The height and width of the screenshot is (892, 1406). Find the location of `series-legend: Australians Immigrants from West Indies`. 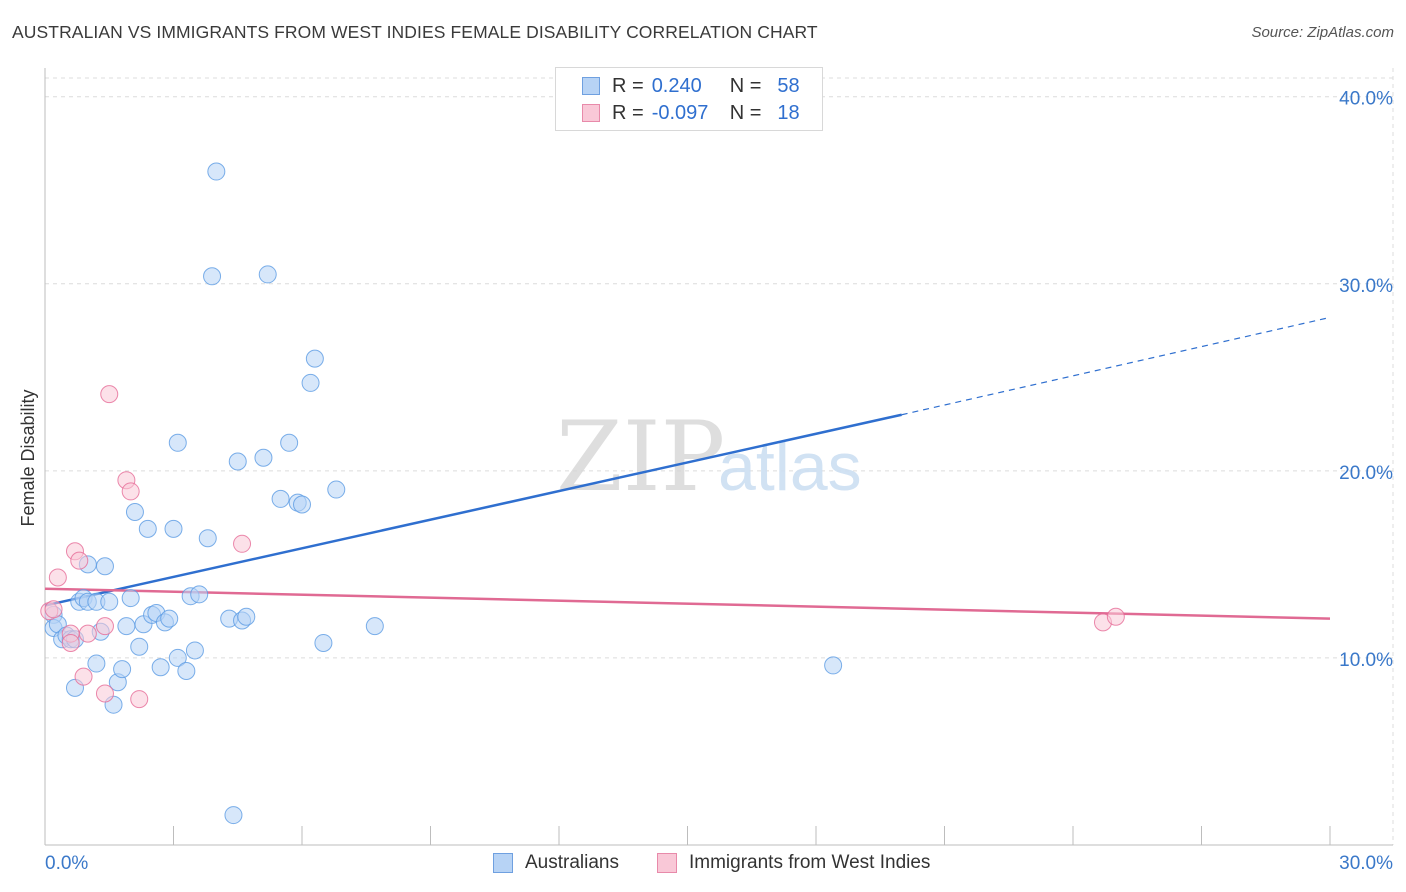

series-legend: Australians Immigrants from West Indies is located at coordinates (703, 865).